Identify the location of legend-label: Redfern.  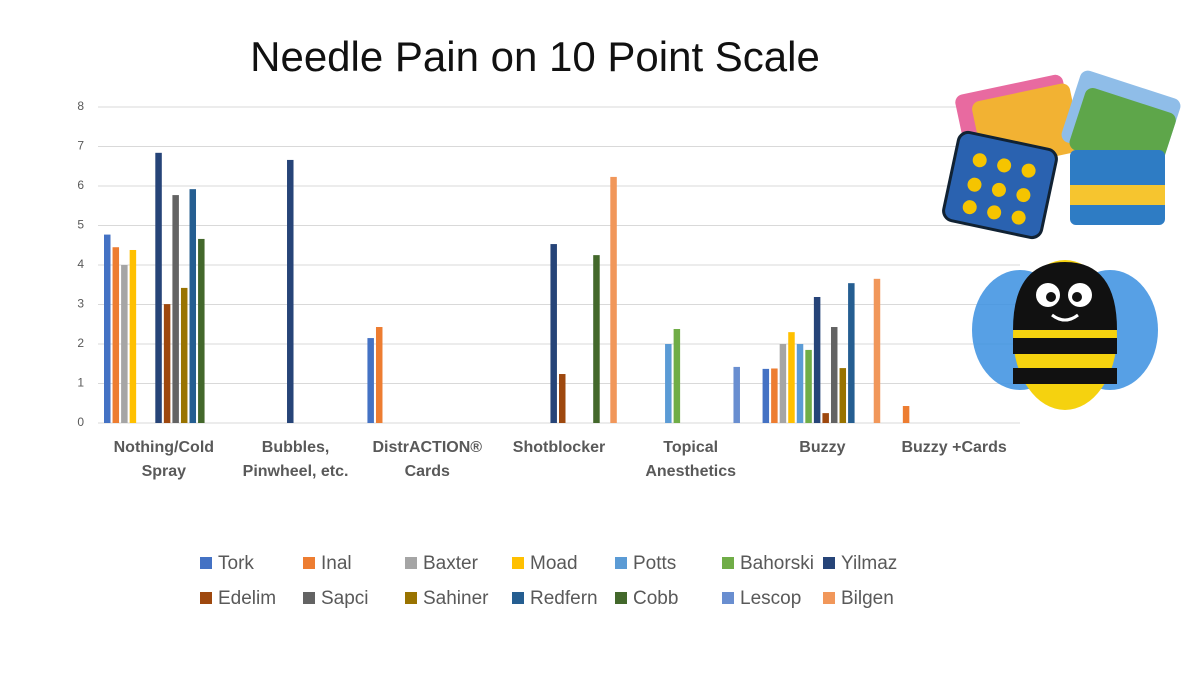
(564, 598).